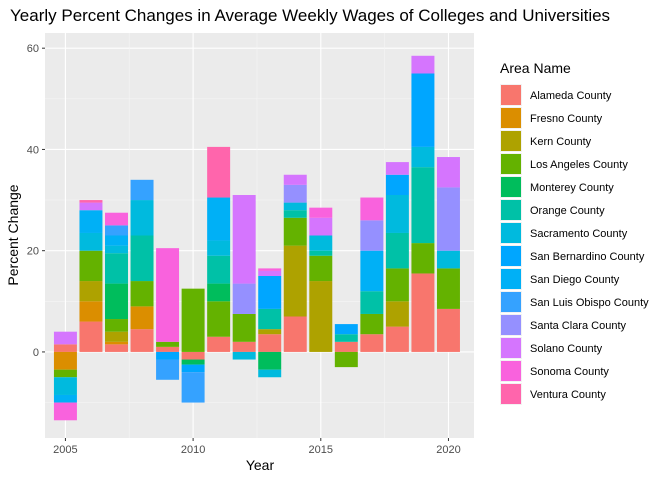 This screenshot has height=480, width=672. Describe the element at coordinates (33, 252) in the screenshot. I see `y-tick-label: 20` at that location.